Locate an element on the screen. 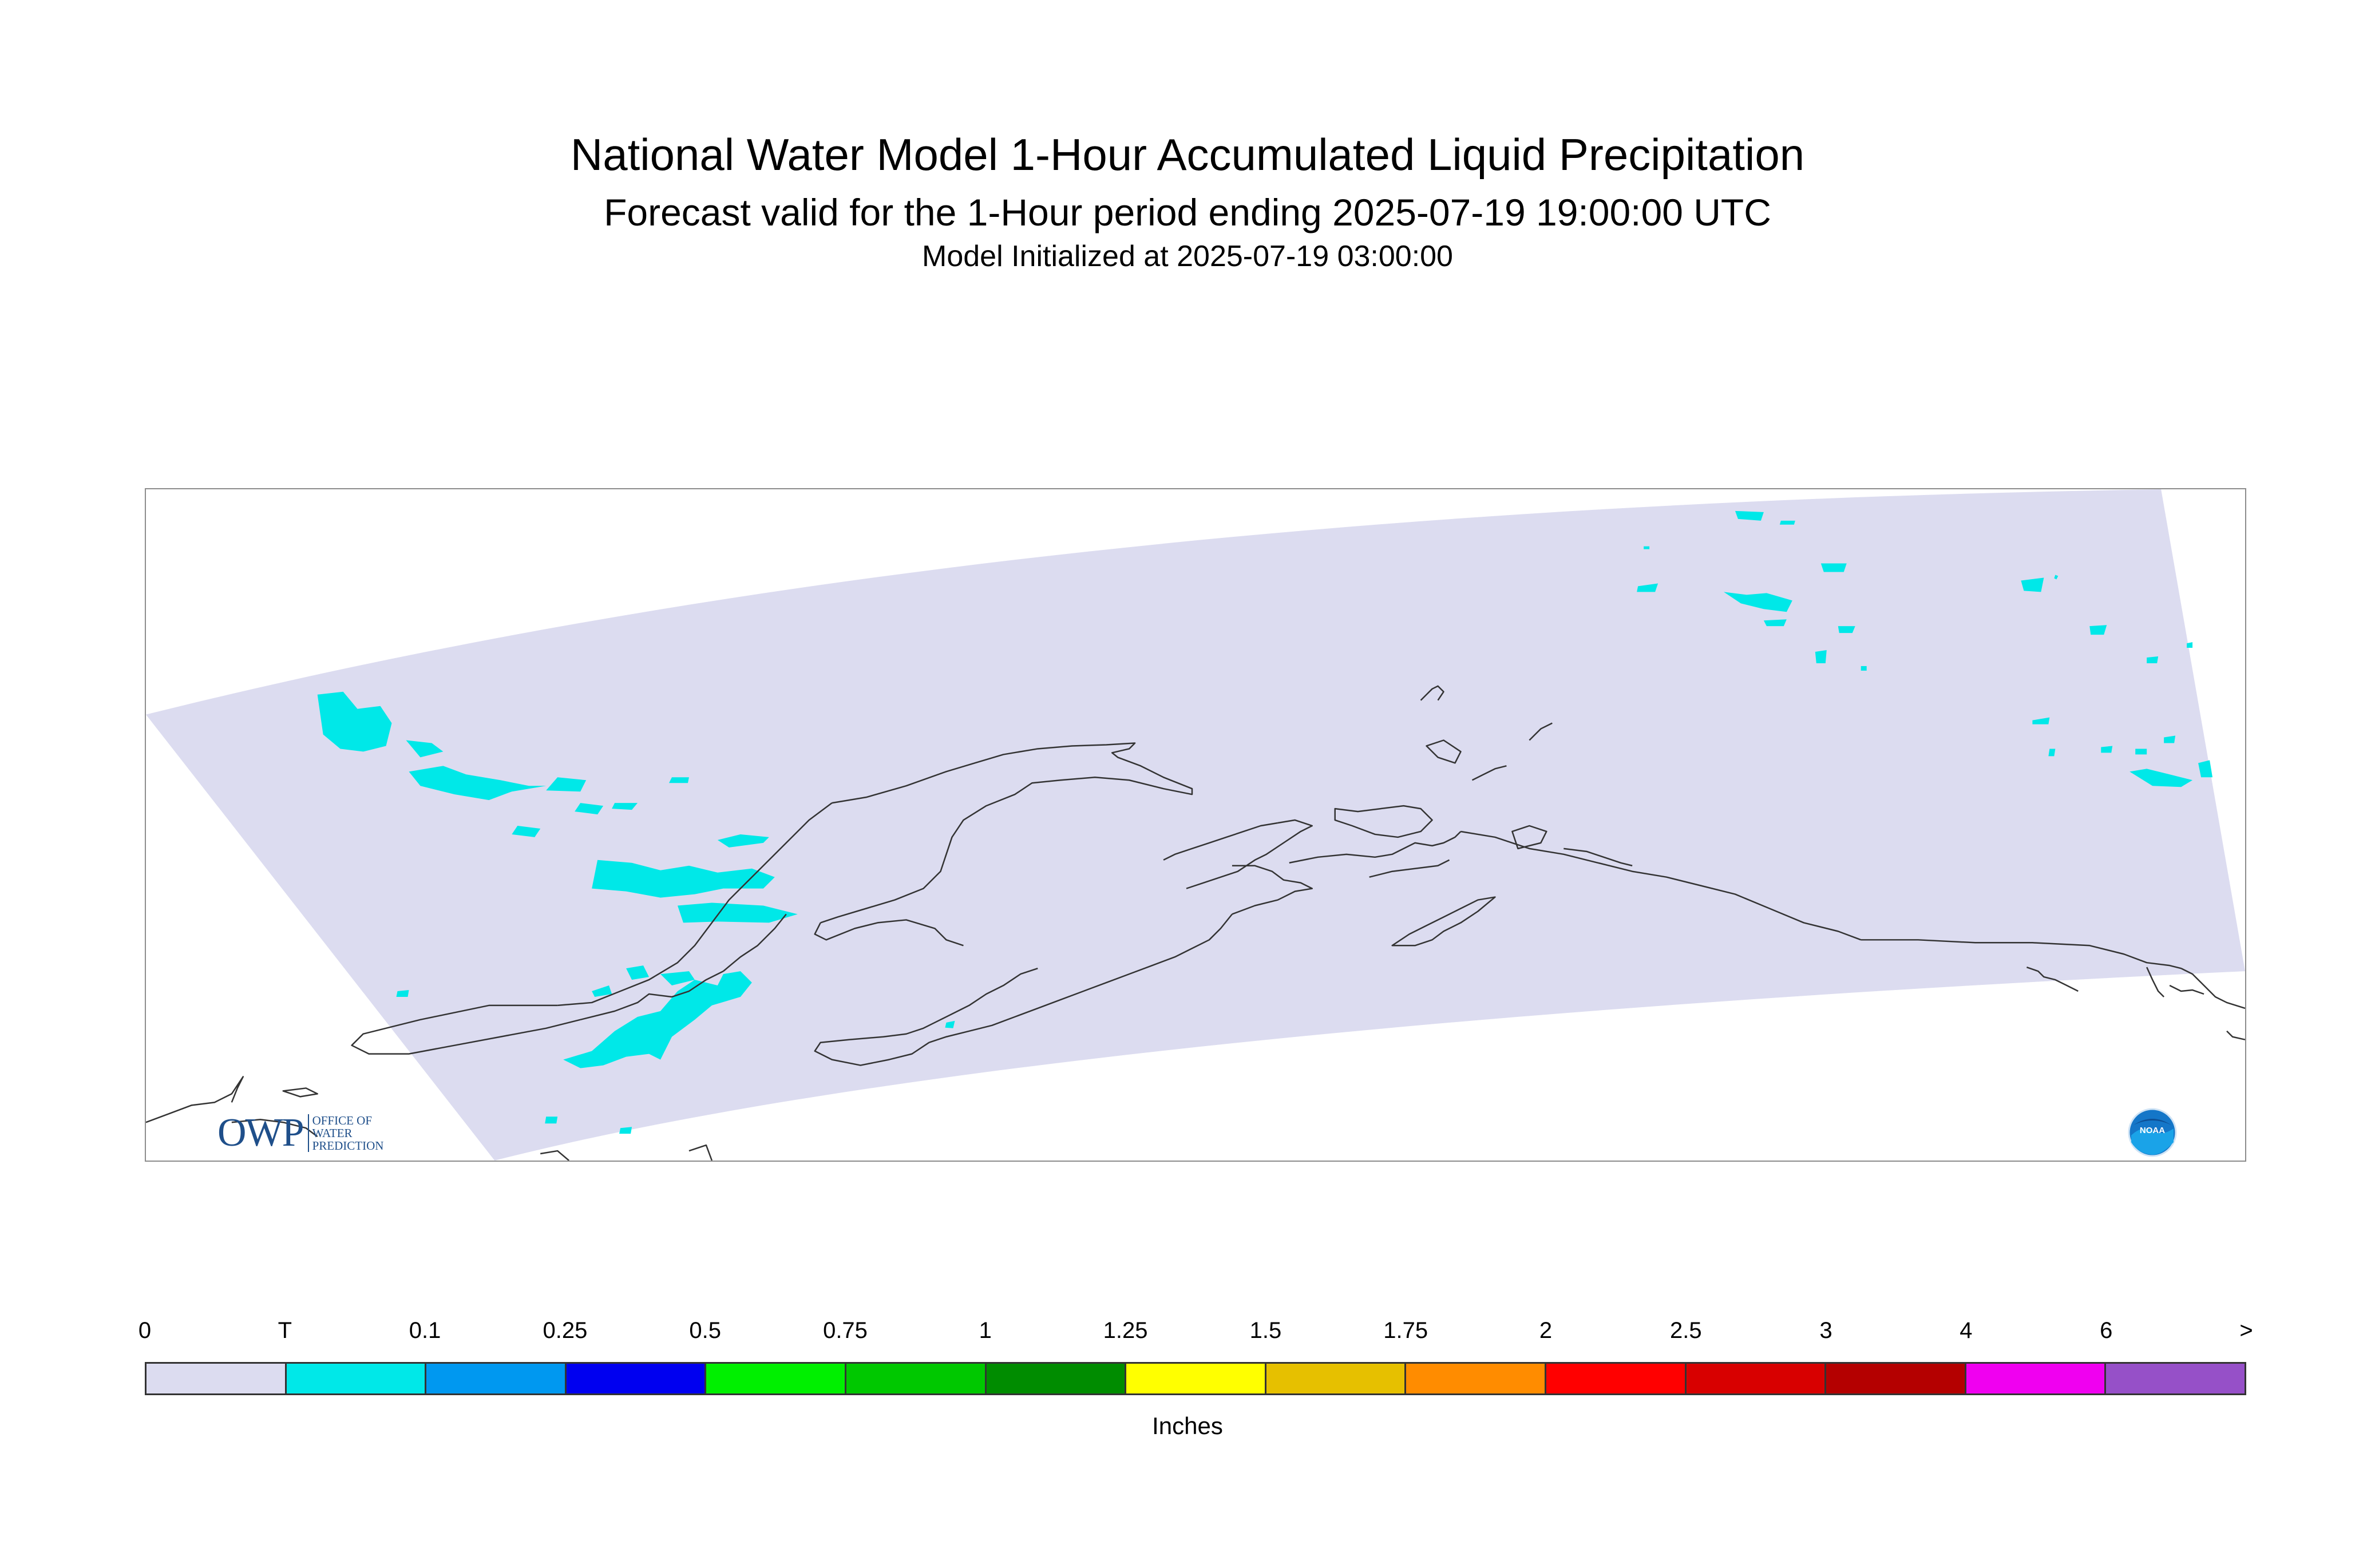 The image size is (2375, 1568). legend-swatch: #f000f0 is located at coordinates (2037, 1378).